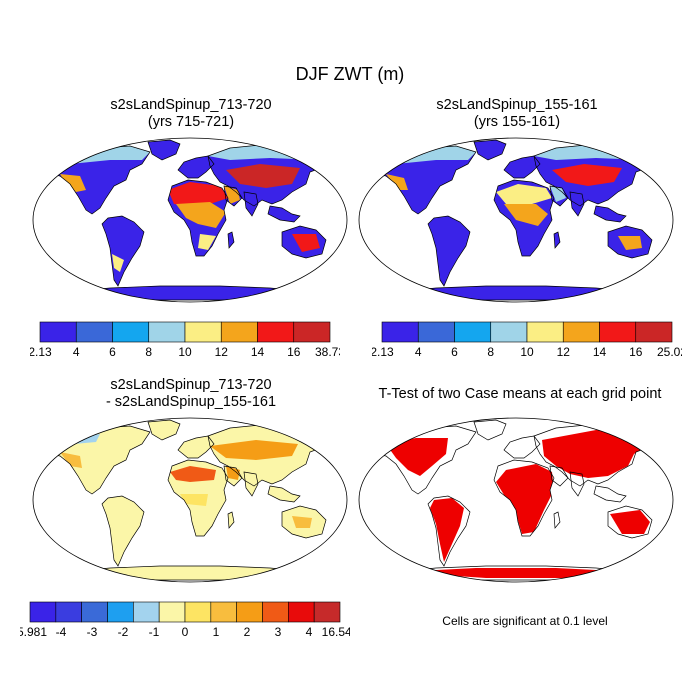 Image resolution: width=700 pixels, height=700 pixels. I want to click on colorbar-tick-label: 16.546, so click(336, 632).